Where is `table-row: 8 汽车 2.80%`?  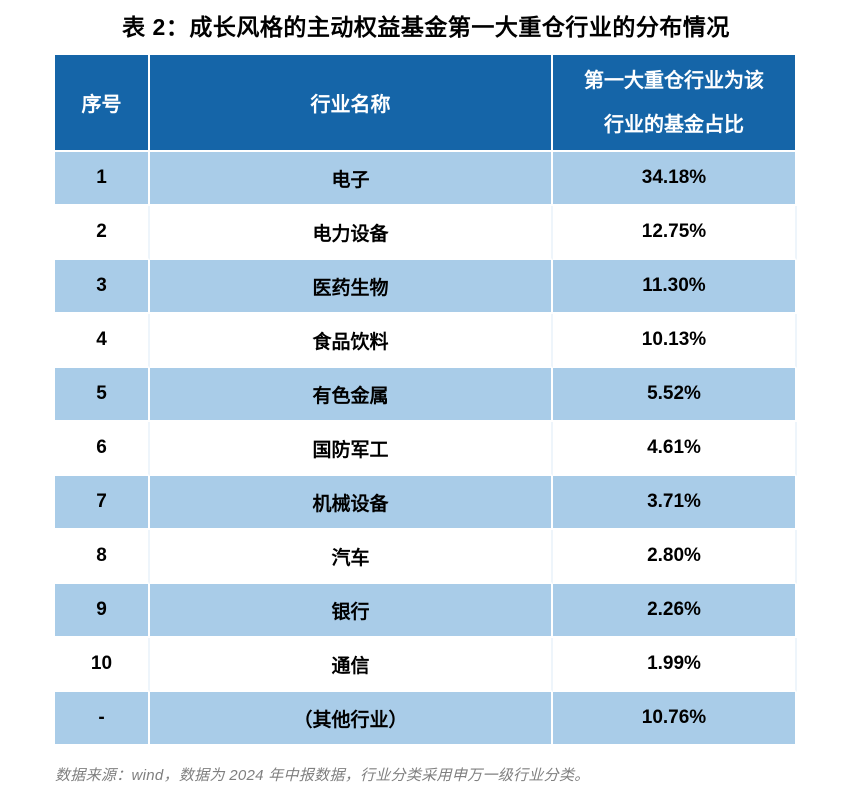
table-row: 8 汽车 2.80% is located at coordinates (426, 557).